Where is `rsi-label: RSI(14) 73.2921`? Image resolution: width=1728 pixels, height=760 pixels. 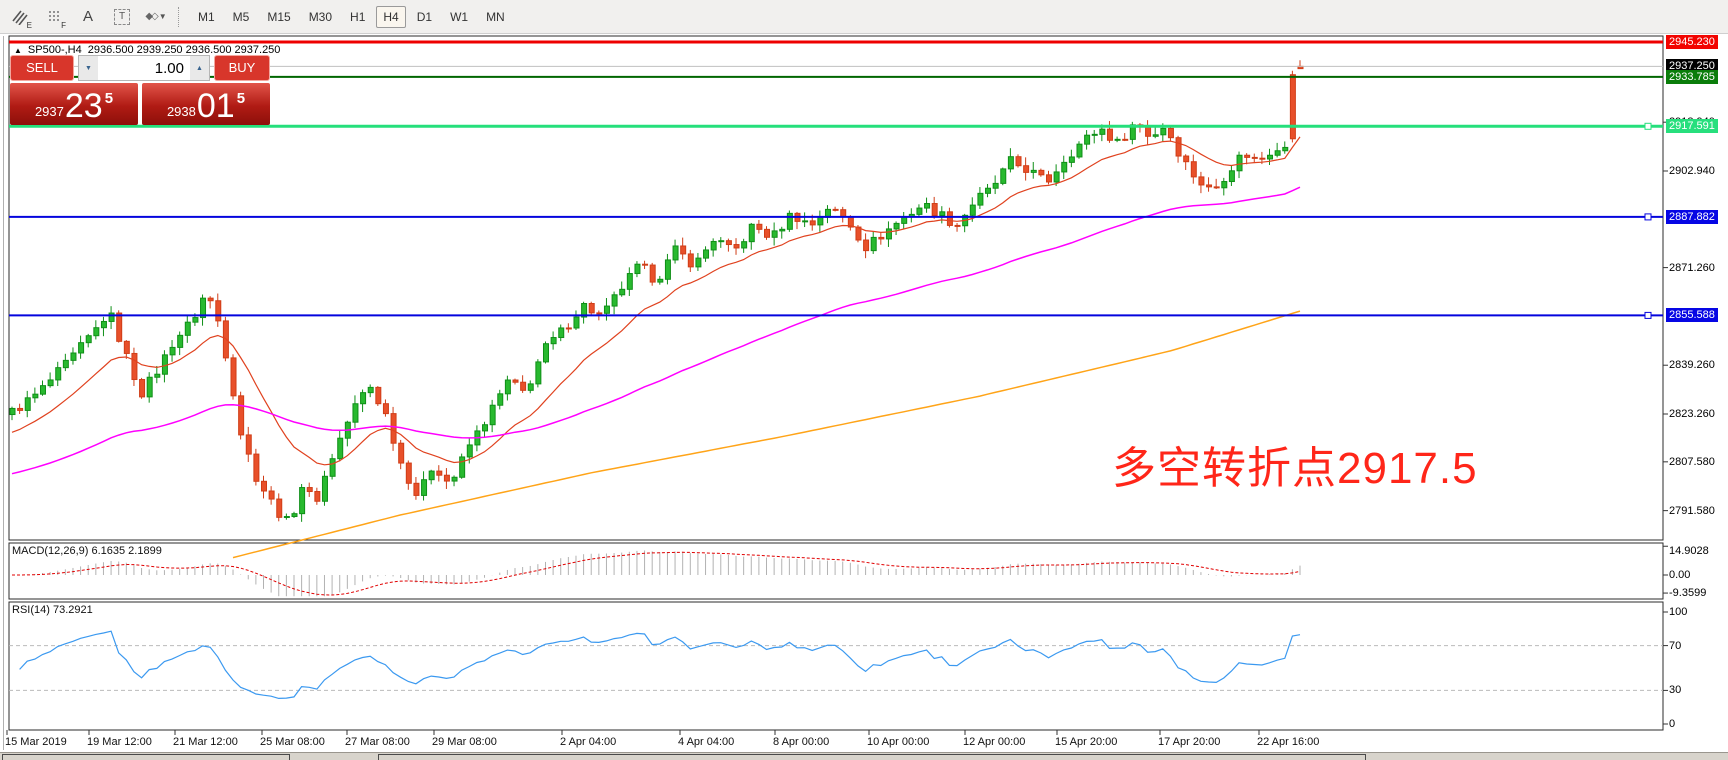 rsi-label: RSI(14) 73.2921 is located at coordinates (52, 610).